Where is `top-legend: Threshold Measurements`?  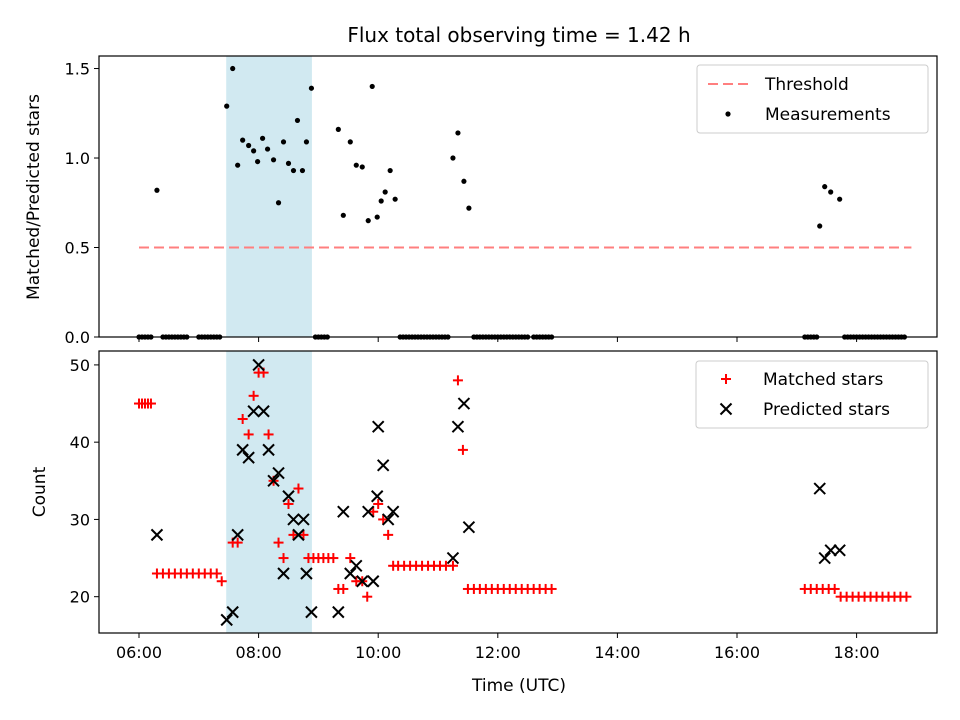 top-legend: Threshold Measurements is located at coordinates (812, 99).